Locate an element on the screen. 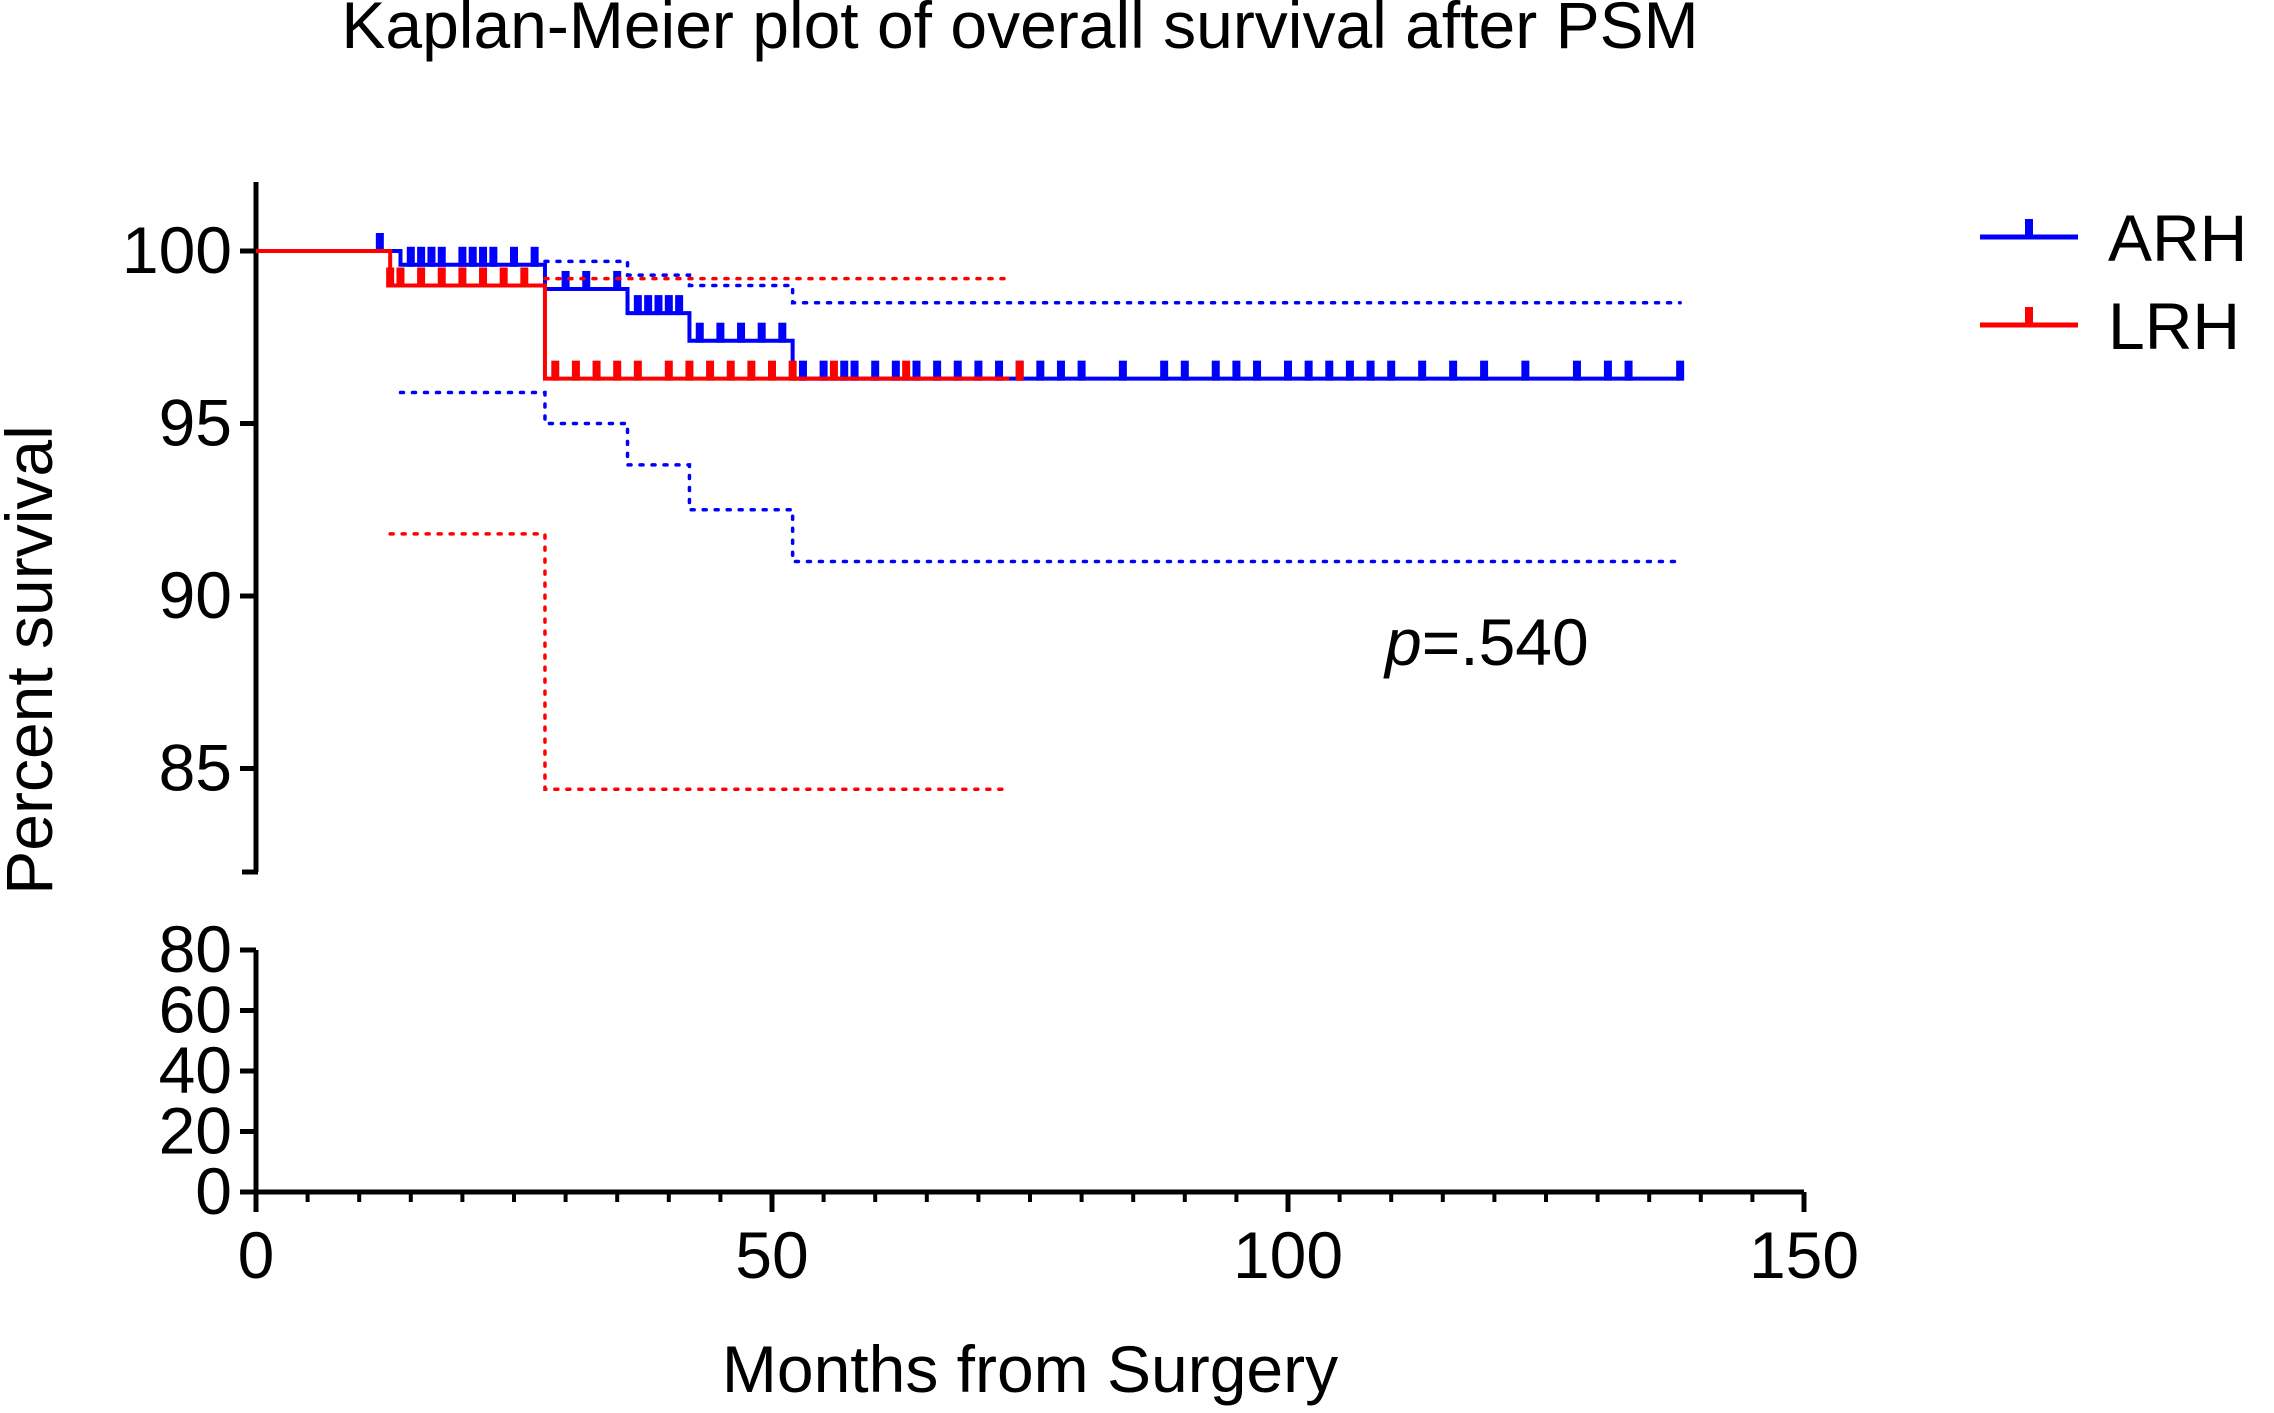  upper-y-tick-label: 95 is located at coordinates (195, 423).